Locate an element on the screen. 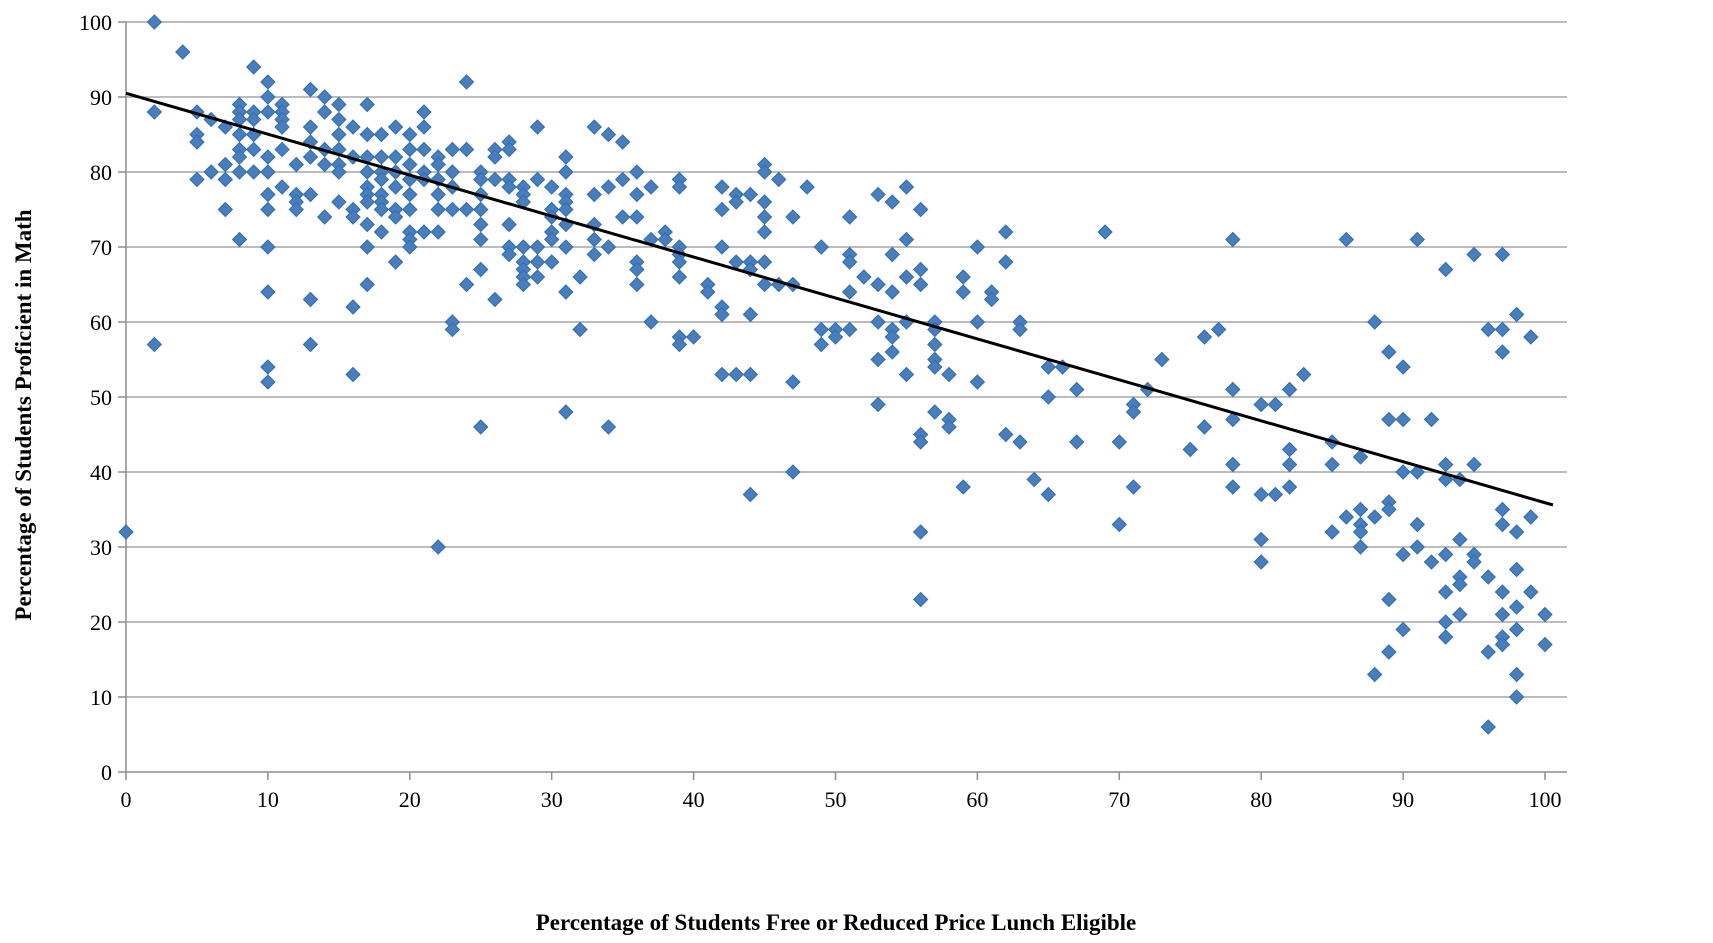 This screenshot has width=1713, height=943. y-tick-label: 30 is located at coordinates (101, 547).